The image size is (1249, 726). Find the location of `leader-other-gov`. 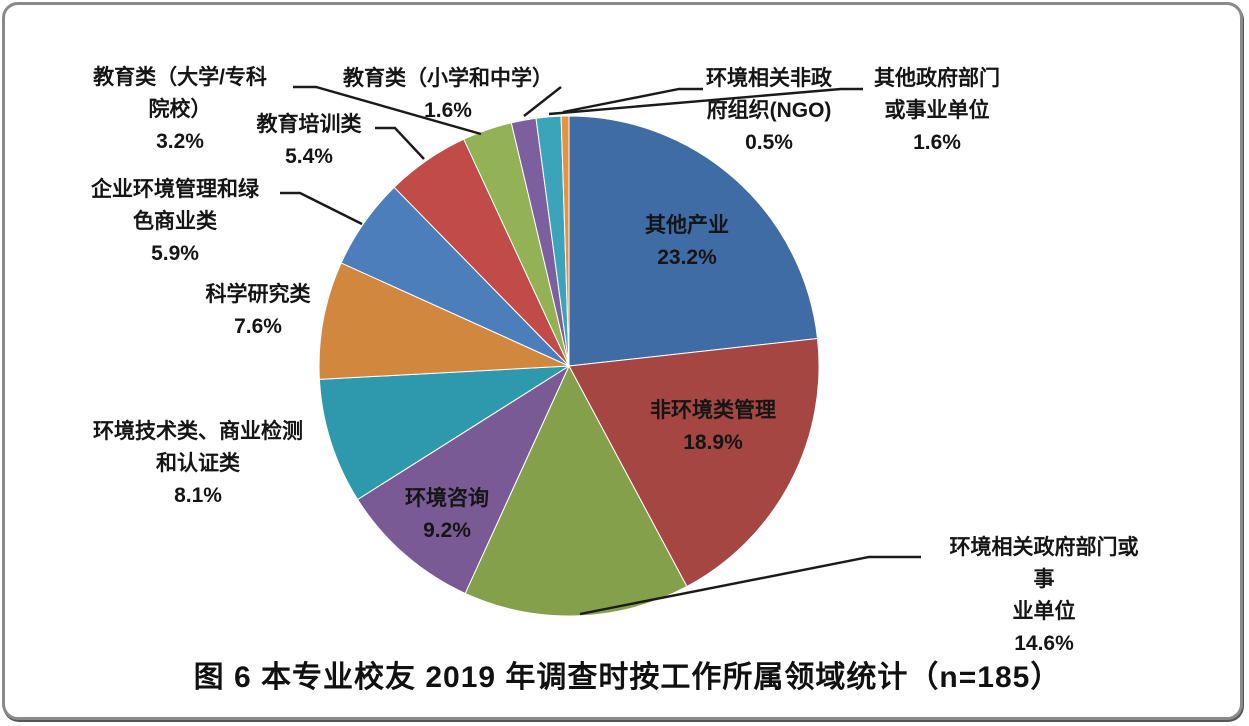

leader-other-gov is located at coordinates (705, 101).